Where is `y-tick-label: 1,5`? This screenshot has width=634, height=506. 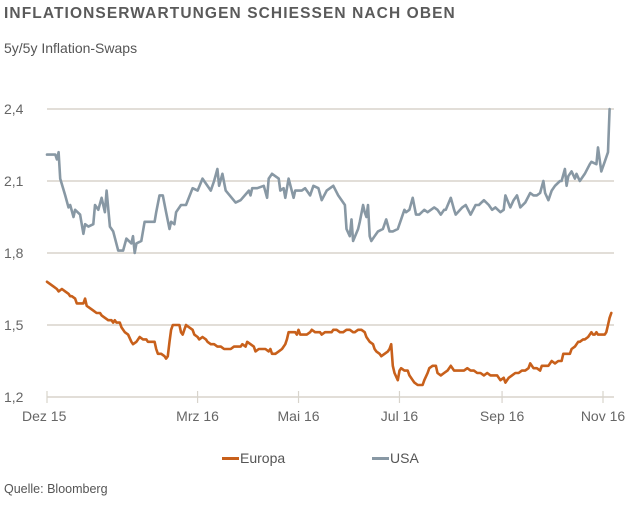
y-tick-label: 1,5 is located at coordinates (14, 325).